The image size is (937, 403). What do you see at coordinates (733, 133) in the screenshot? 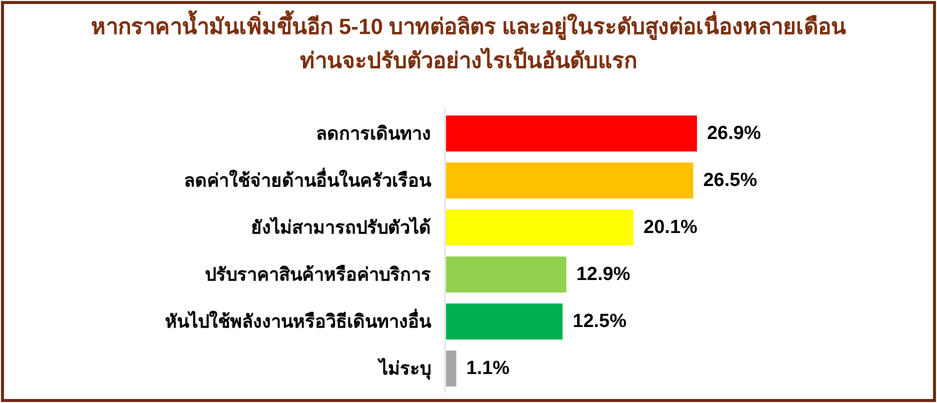
I see `data-label: 26.9%` at bounding box center [733, 133].